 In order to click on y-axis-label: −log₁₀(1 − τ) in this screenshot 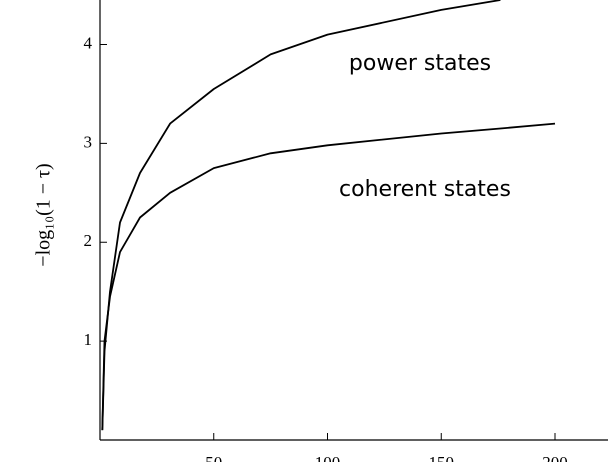, I will do `click(44, 214)`.